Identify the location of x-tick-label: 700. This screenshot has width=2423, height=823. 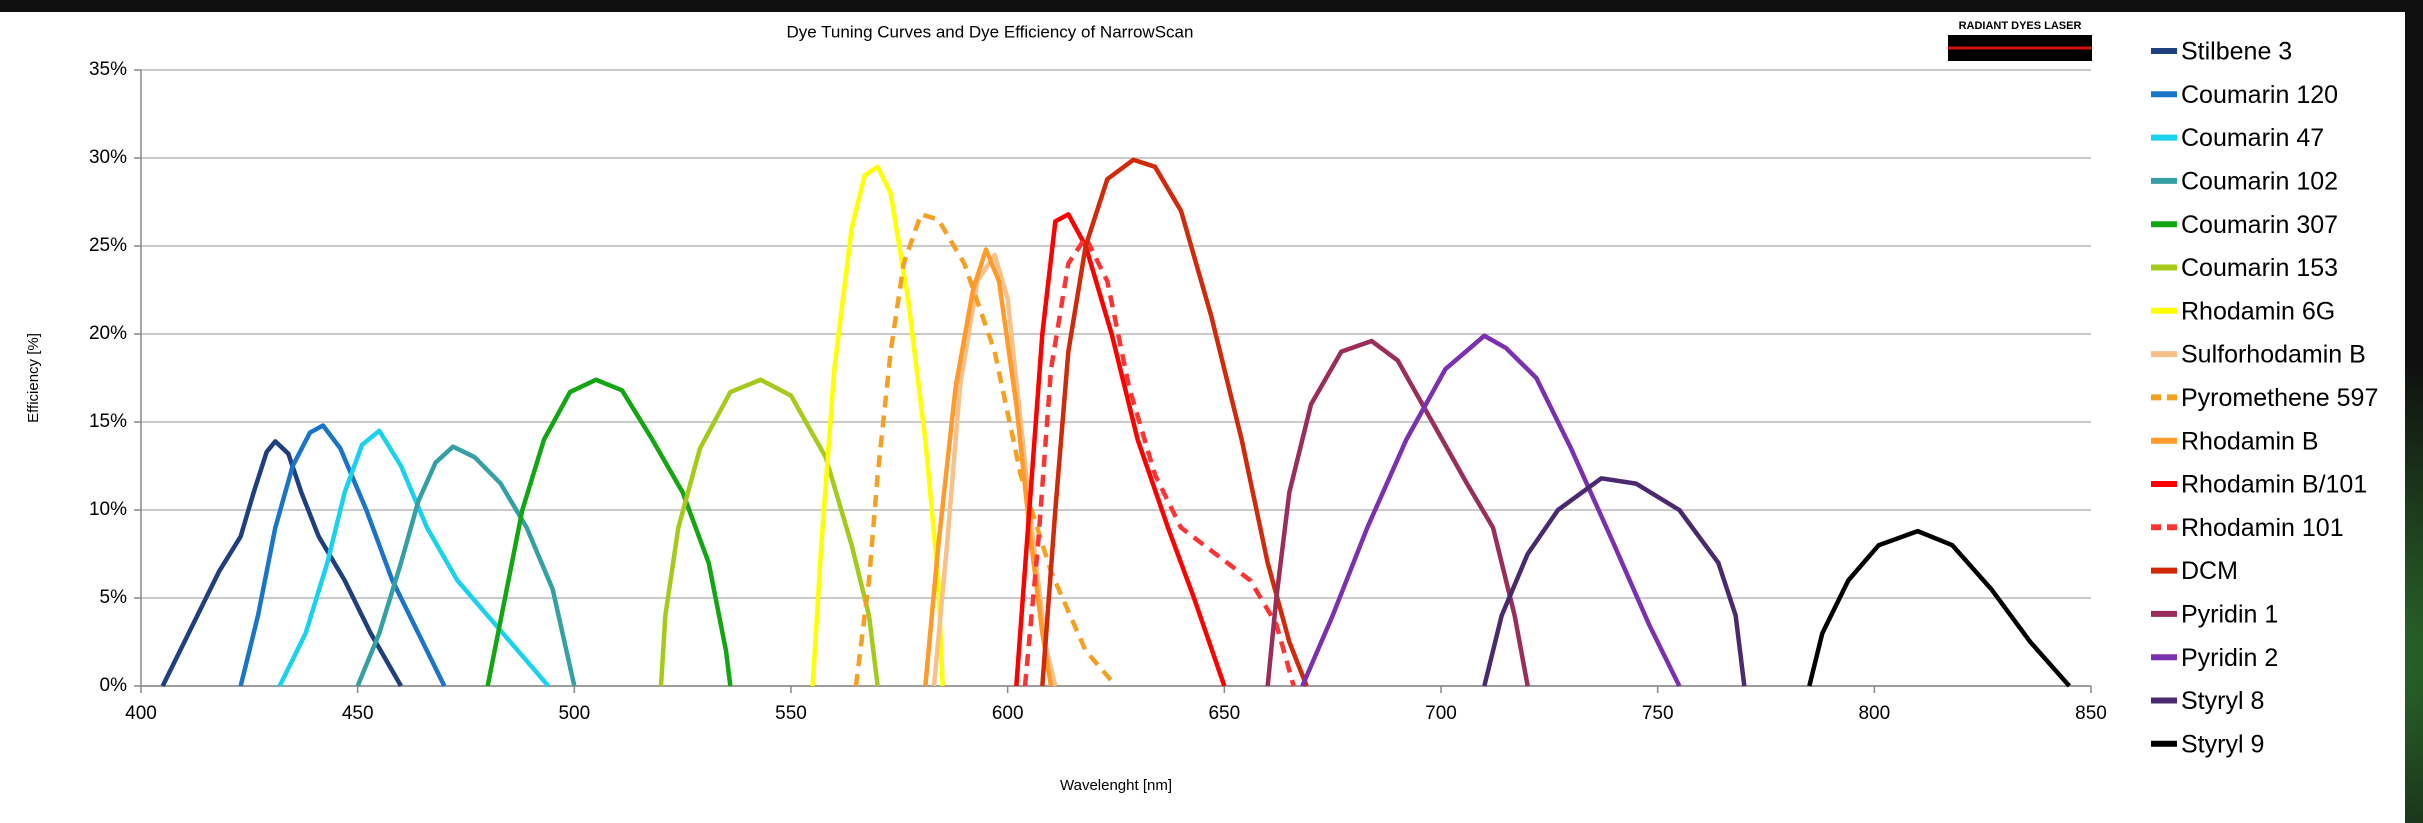
(1441, 713).